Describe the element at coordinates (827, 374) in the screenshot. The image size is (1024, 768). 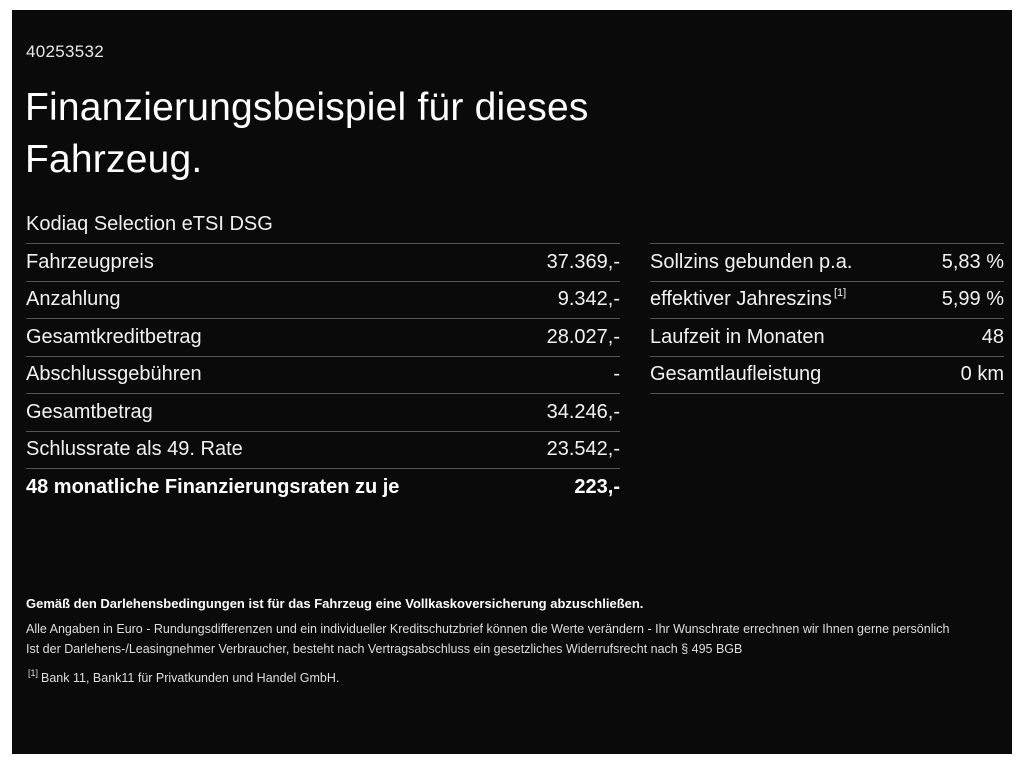
I see `table-row: Gesamtlaufleistung 0 km` at that location.